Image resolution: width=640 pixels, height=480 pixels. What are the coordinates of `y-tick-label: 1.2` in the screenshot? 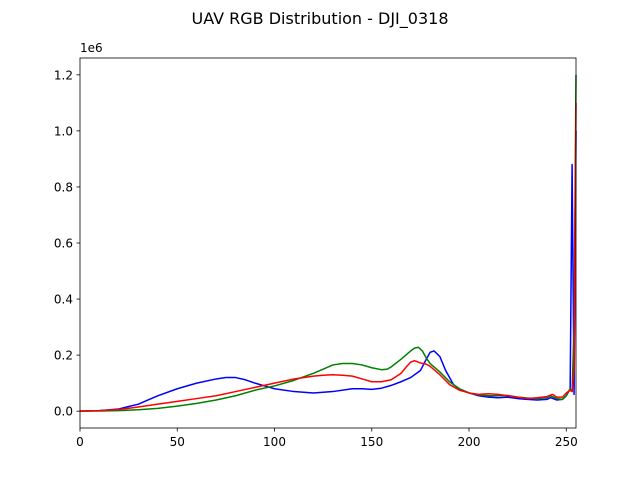 It's located at (63, 75).